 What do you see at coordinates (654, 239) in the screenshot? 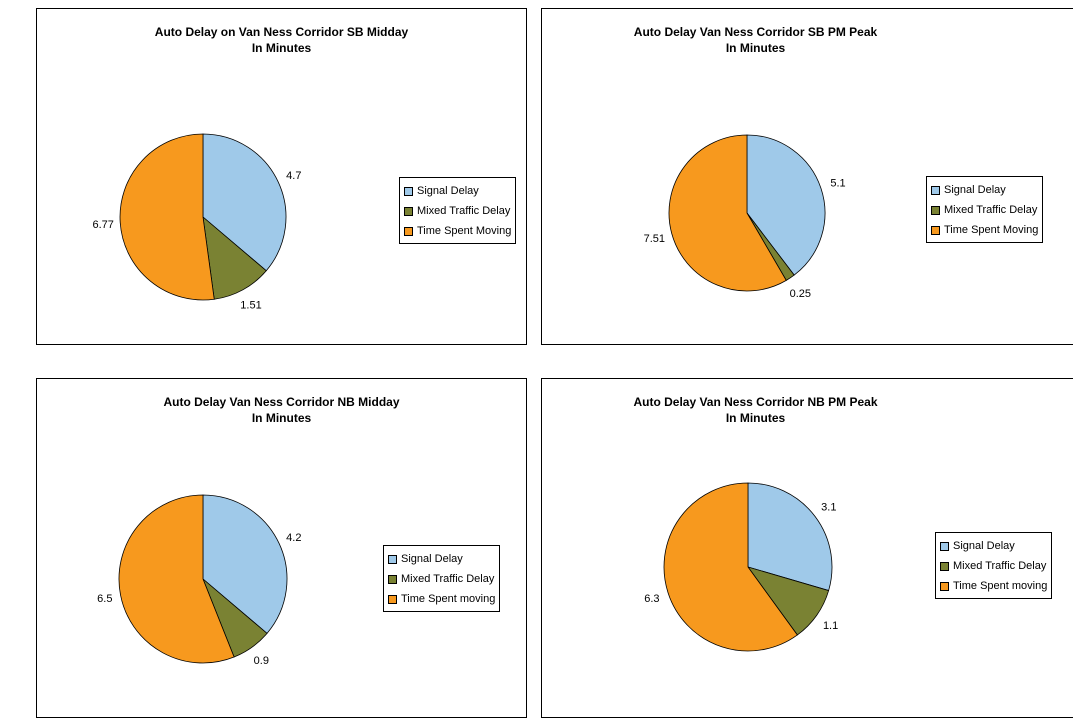
I see `data-label: 7.51` at bounding box center [654, 239].